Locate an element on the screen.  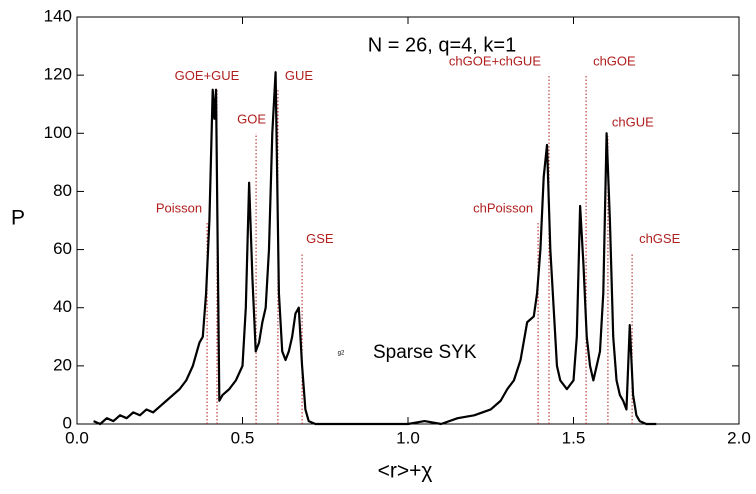
y-tick-label: 80 is located at coordinates (62, 190).